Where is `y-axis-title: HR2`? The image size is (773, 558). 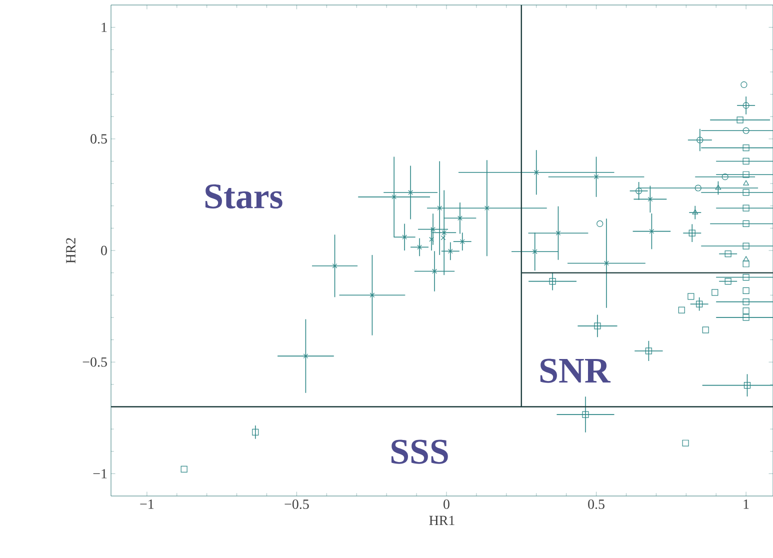
y-axis-title: HR2 is located at coordinates (71, 251).